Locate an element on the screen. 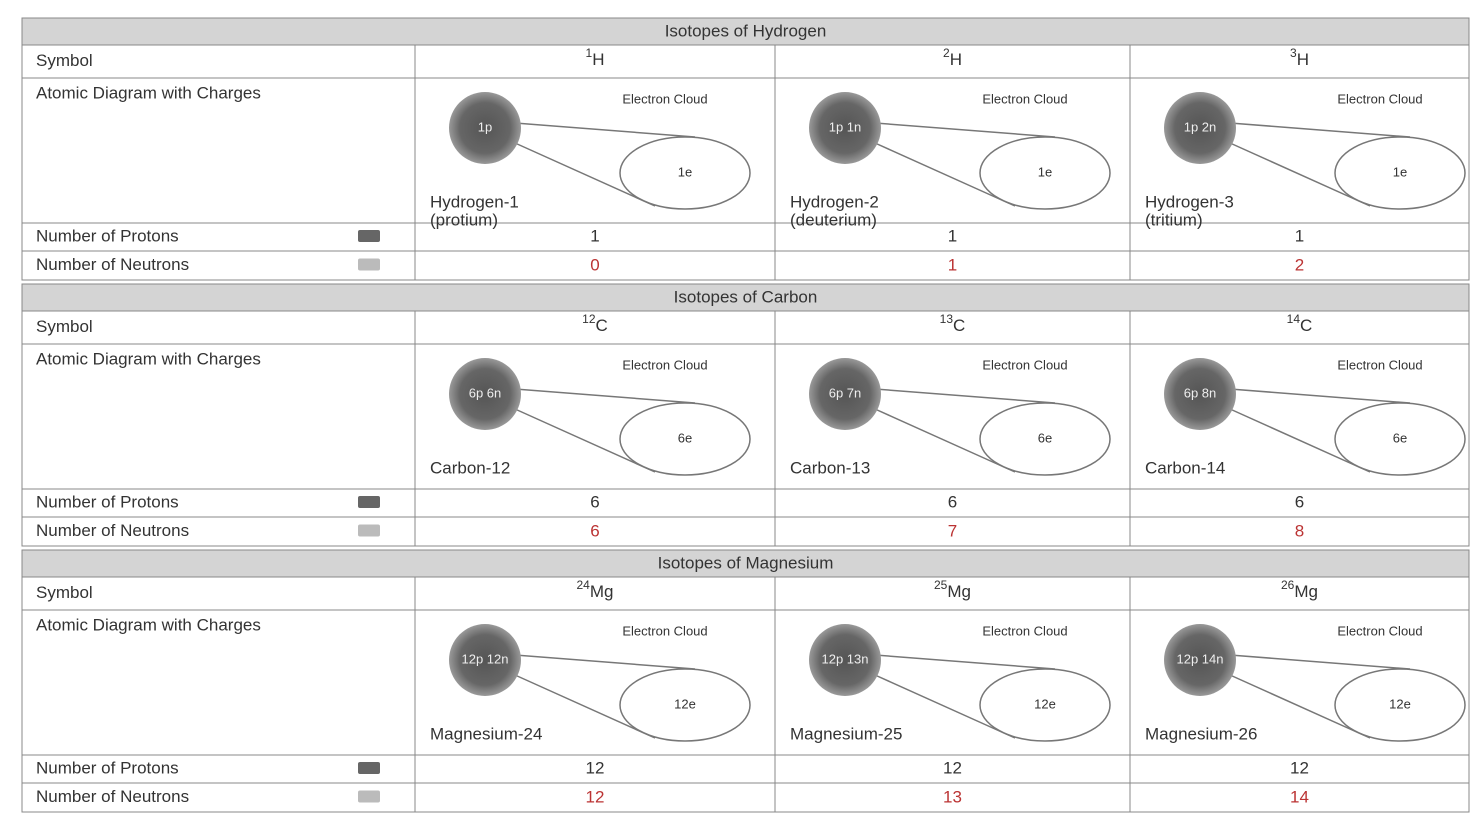 Image resolution: width=1471 pixels, height=814 pixels. isotope-symbol: 1H is located at coordinates (595, 57).